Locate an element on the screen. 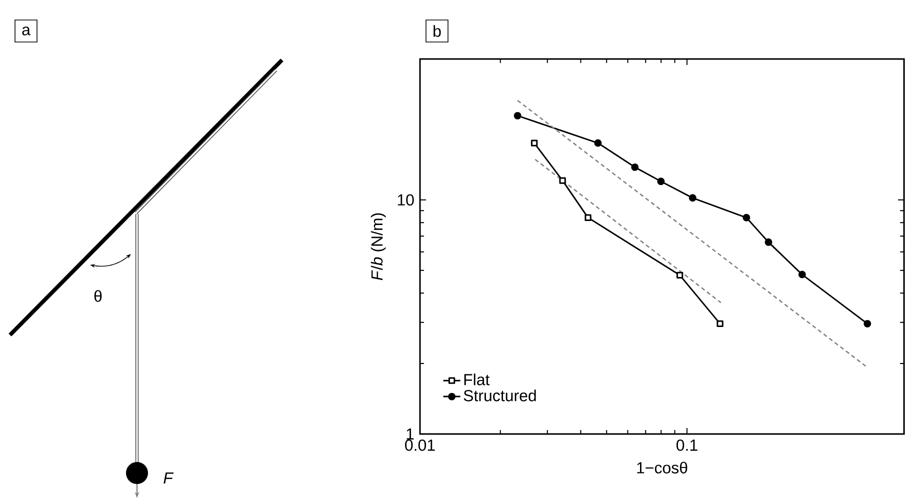  y-tick-label: 10 is located at coordinates (406, 200).